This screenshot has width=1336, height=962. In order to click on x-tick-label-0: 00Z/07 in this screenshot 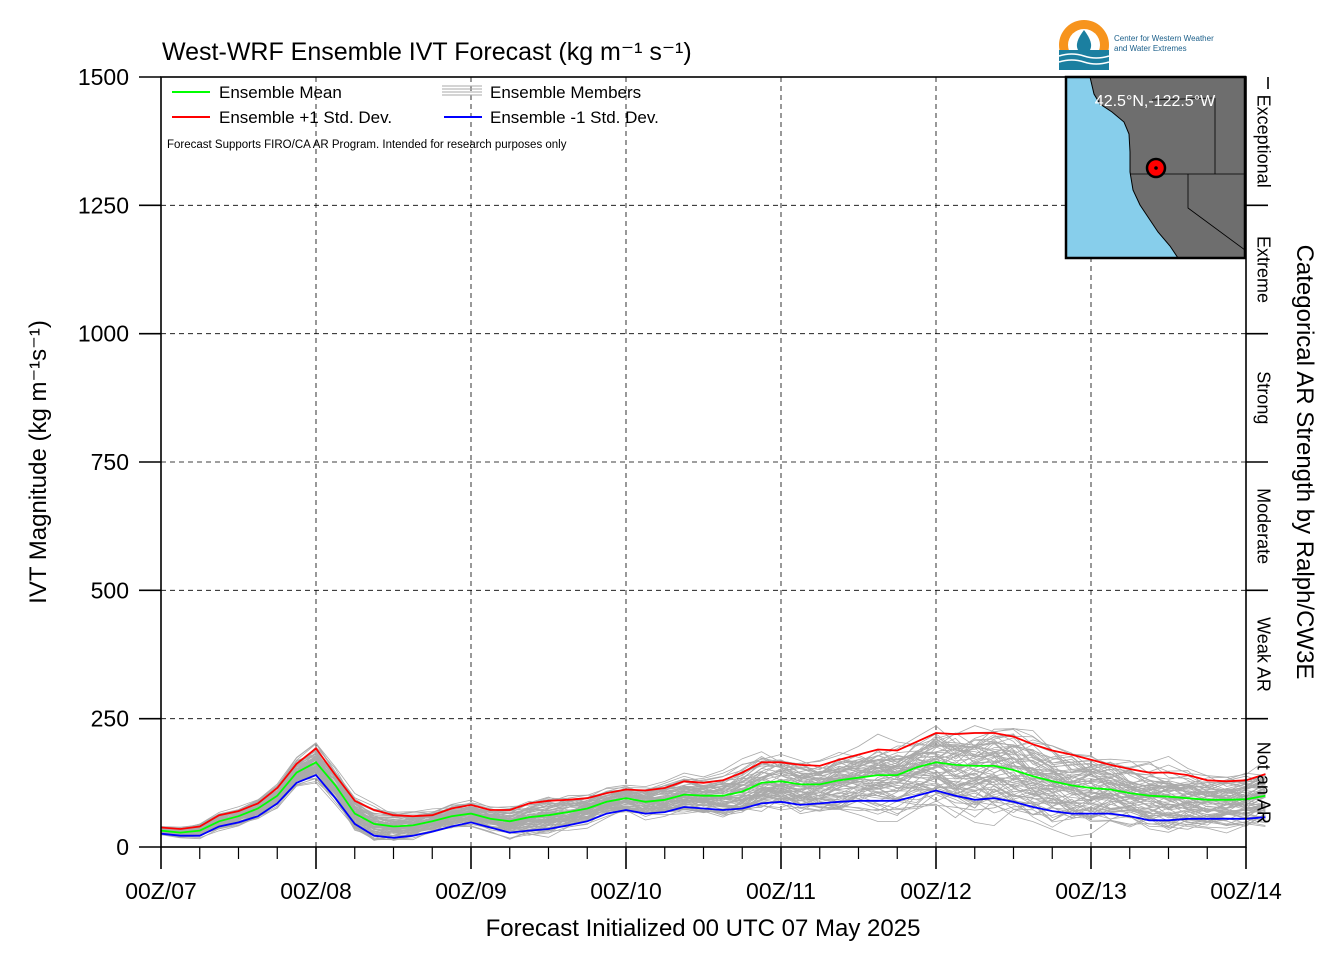, I will do `click(161, 891)`.